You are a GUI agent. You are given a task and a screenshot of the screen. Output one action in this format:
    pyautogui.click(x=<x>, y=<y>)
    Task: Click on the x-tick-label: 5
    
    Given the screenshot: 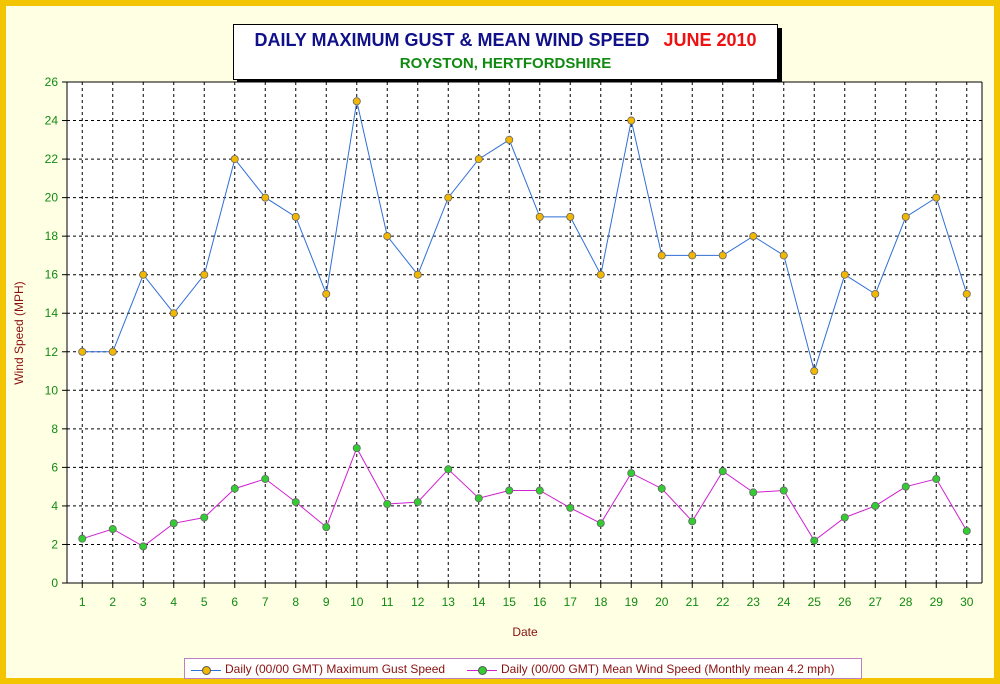 What is the action you would take?
    pyautogui.click(x=204, y=602)
    